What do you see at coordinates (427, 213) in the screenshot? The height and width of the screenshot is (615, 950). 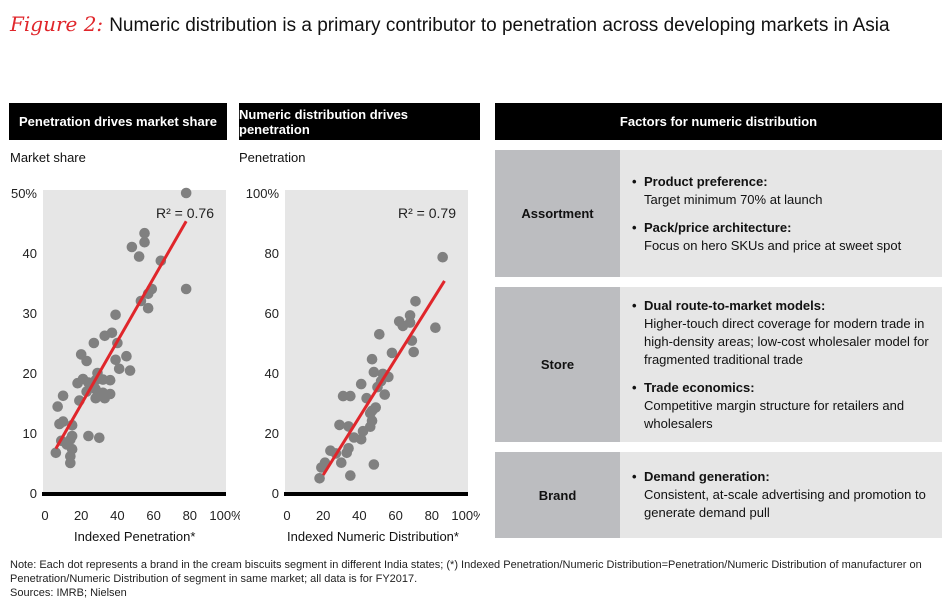 I see `r-squared-annotation: R² = 0.79` at bounding box center [427, 213].